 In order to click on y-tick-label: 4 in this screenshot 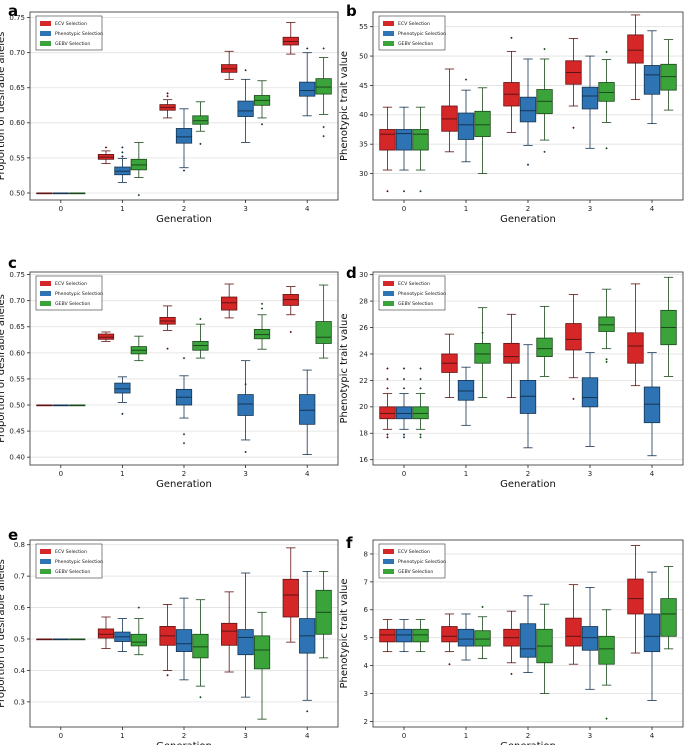, I will do `click(366, 666)`.